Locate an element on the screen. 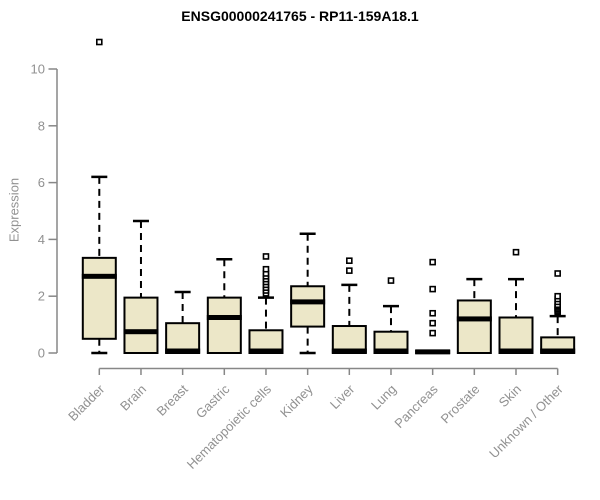 The image size is (600, 500). median-skin is located at coordinates (516, 351).